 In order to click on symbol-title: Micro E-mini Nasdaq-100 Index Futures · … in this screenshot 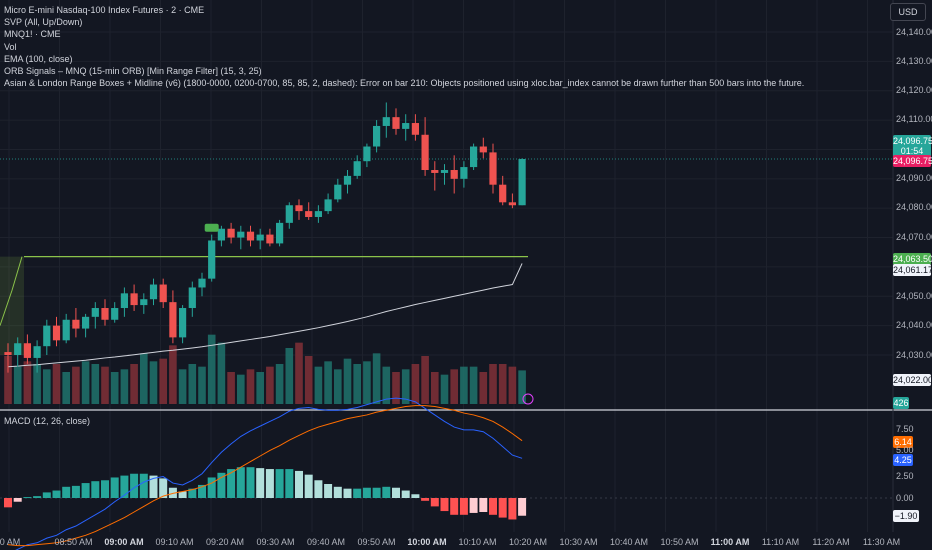, I will do `click(104, 10)`.